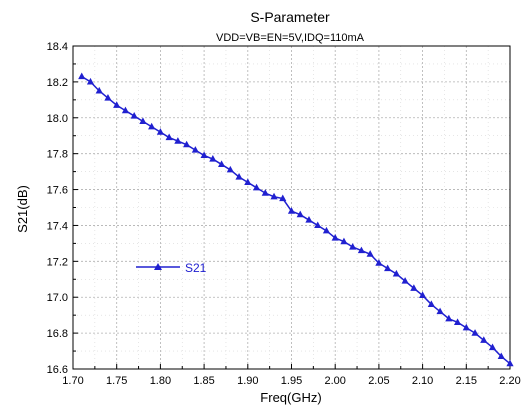  I want to click on x-tick-label: 1.90, so click(247, 381).